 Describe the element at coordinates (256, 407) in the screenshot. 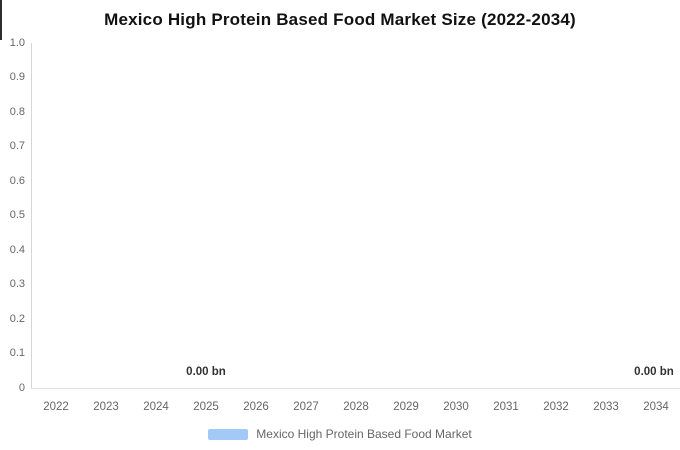

I see `x-axis-label: 2026` at that location.